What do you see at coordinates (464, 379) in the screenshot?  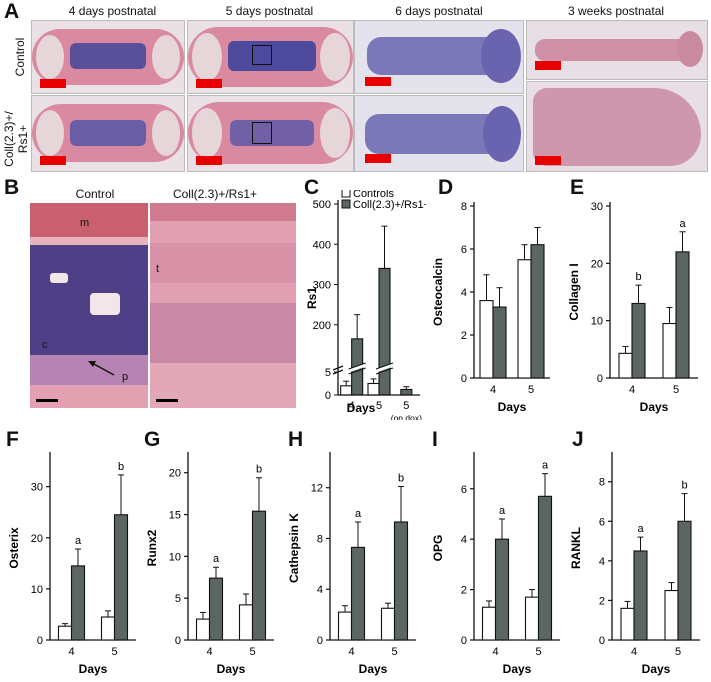 I see `chart-d-ytick-label: 0` at bounding box center [464, 379].